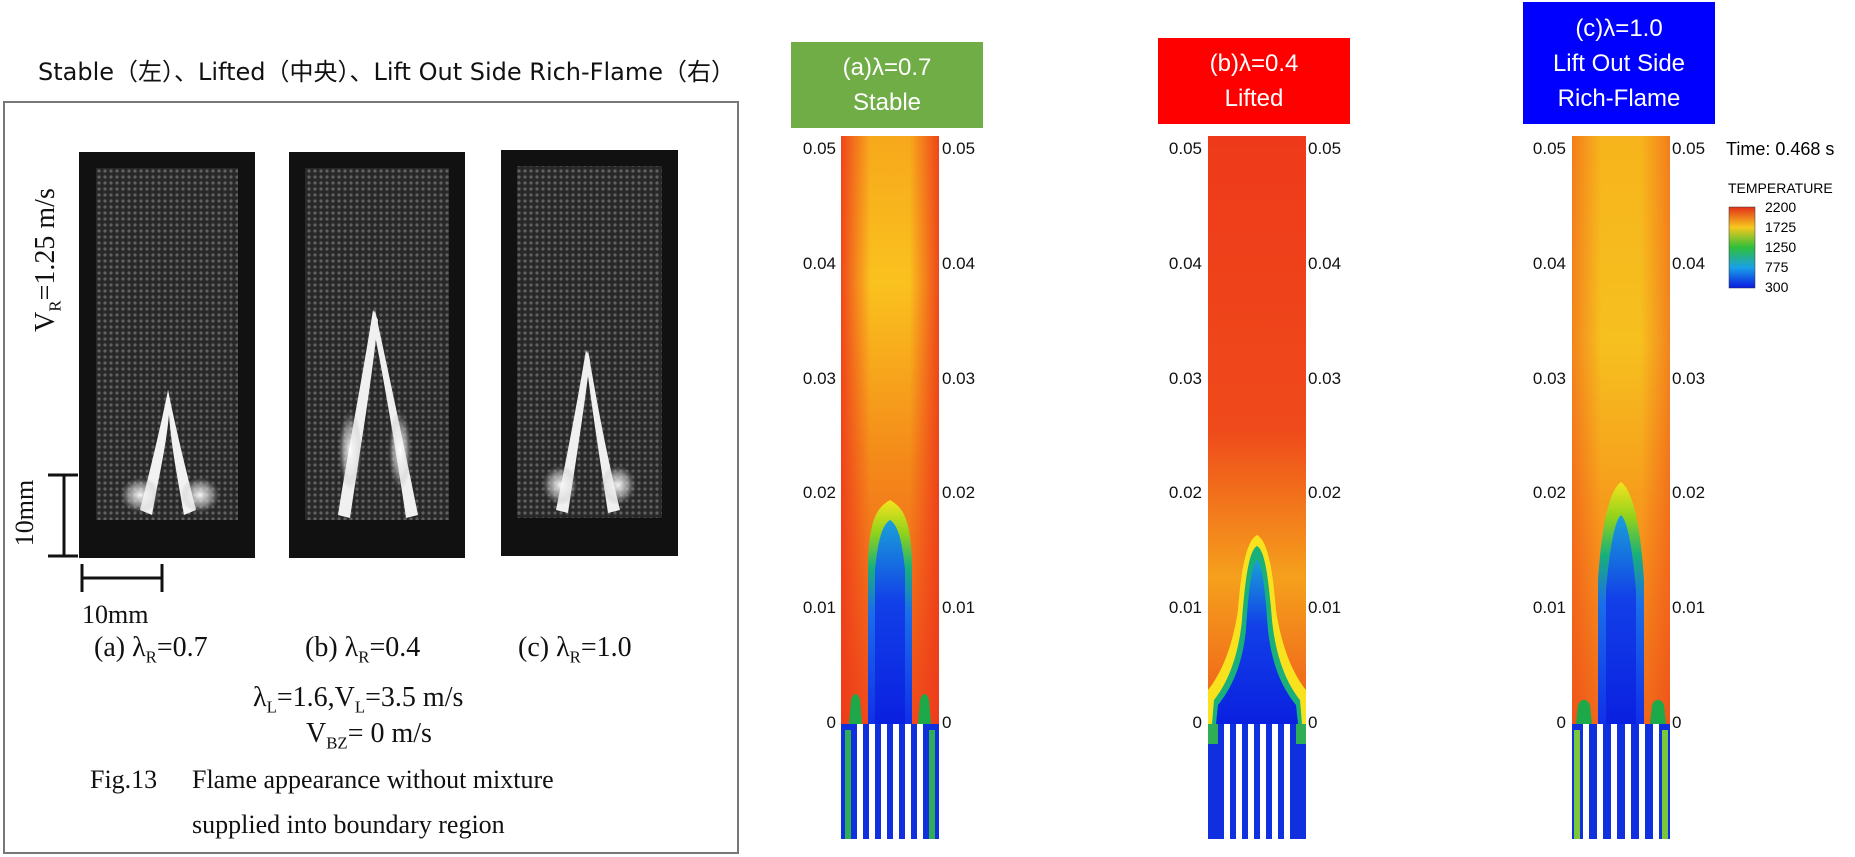 The height and width of the screenshot is (857, 1855). What do you see at coordinates (115, 614) in the screenshot?
I see `scale-h-label: 10mm` at bounding box center [115, 614].